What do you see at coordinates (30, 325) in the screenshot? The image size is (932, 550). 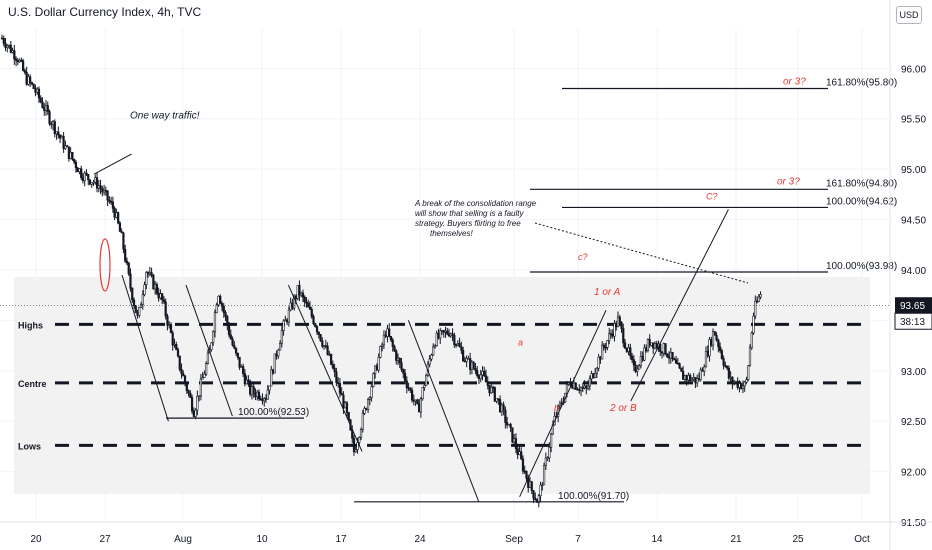 I see `level-label-highs: Highs` at bounding box center [30, 325].